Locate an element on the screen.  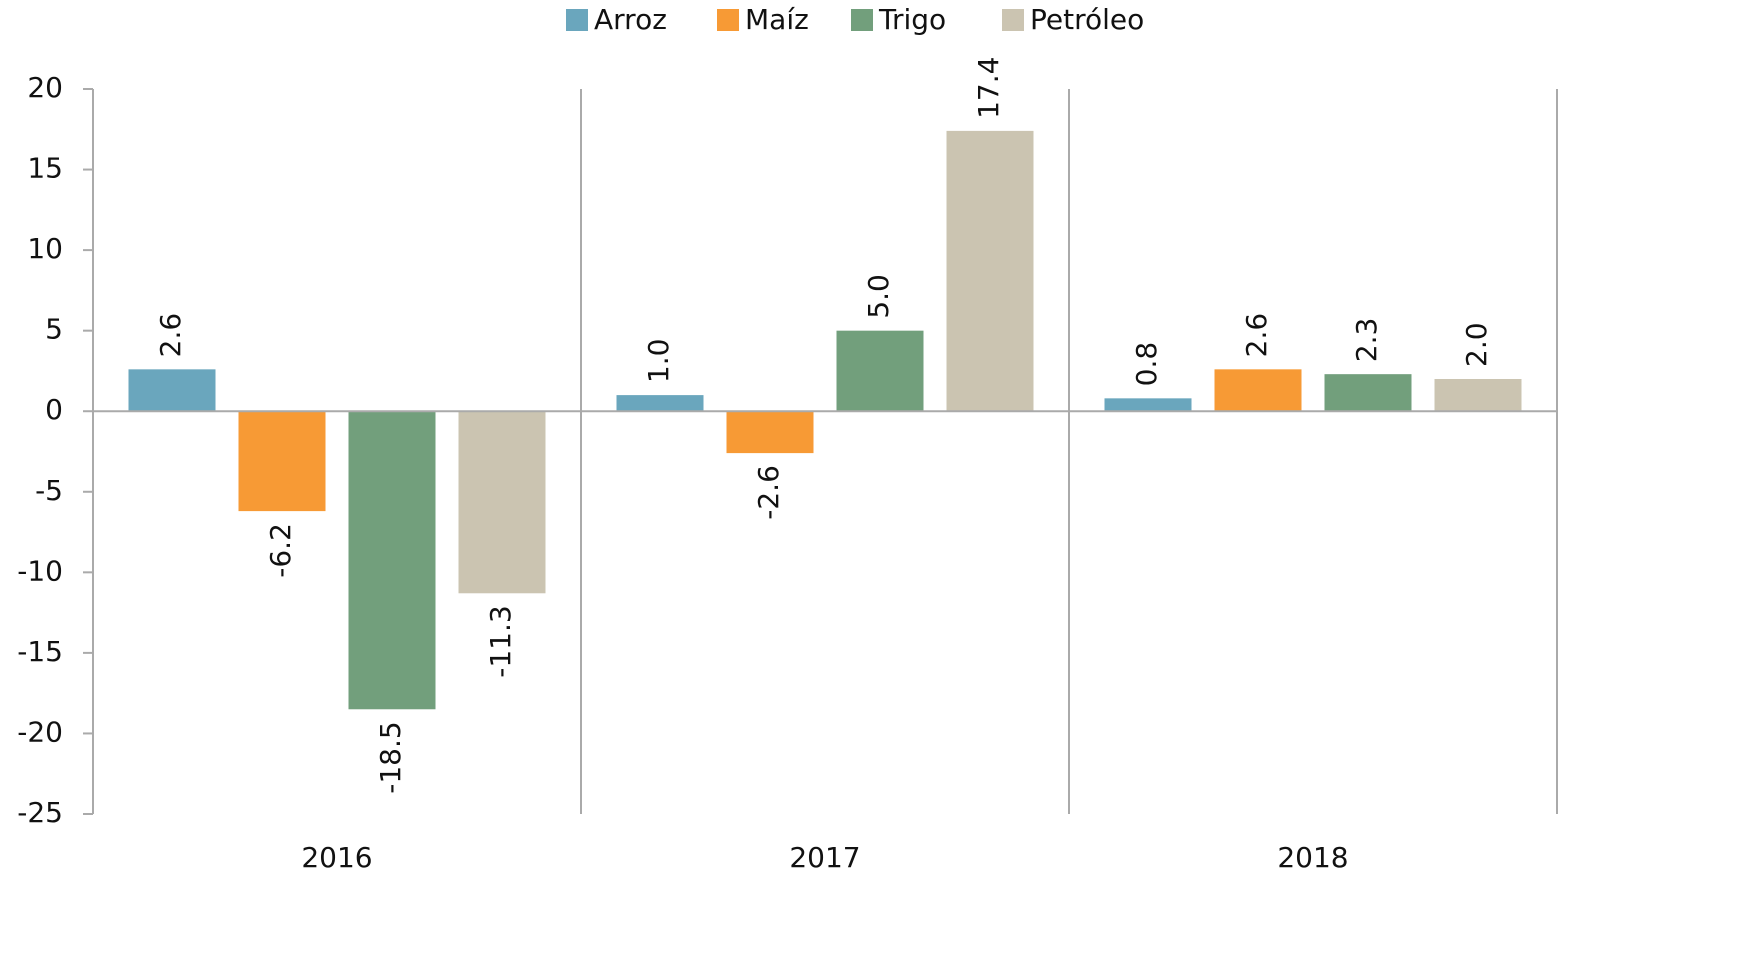
legend-label: Arroz is located at coordinates (630, 19).